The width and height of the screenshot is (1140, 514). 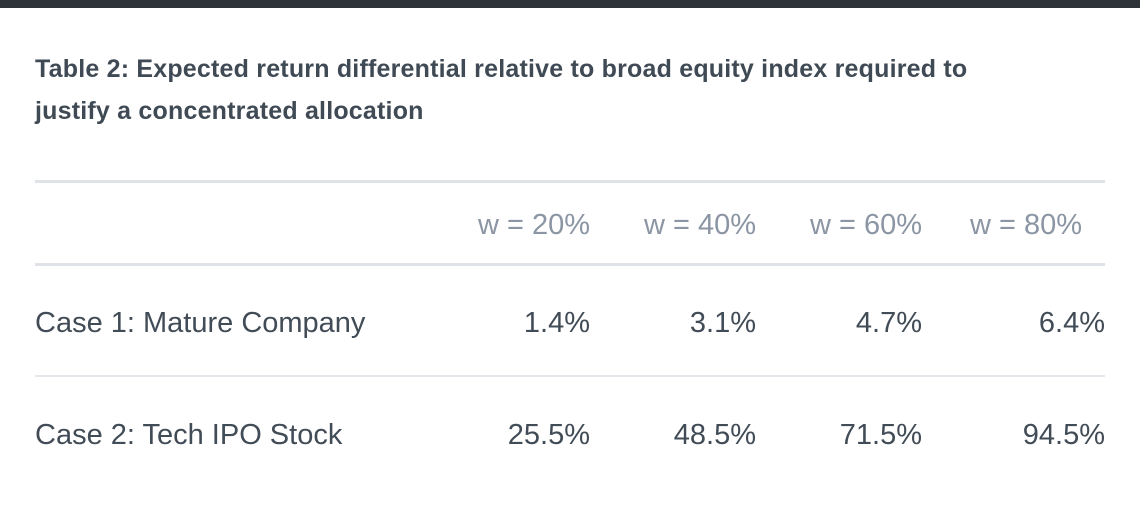 What do you see at coordinates (880, 435) in the screenshot?
I see `table-cell: 71.5%` at bounding box center [880, 435].